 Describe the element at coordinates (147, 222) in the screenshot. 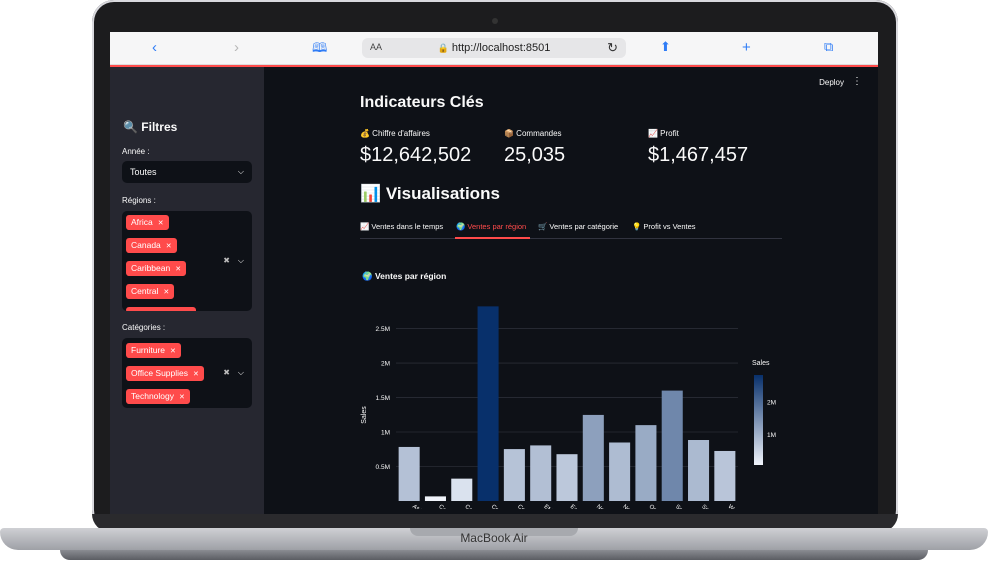

I see `region-tag: Africa ✕` at that location.